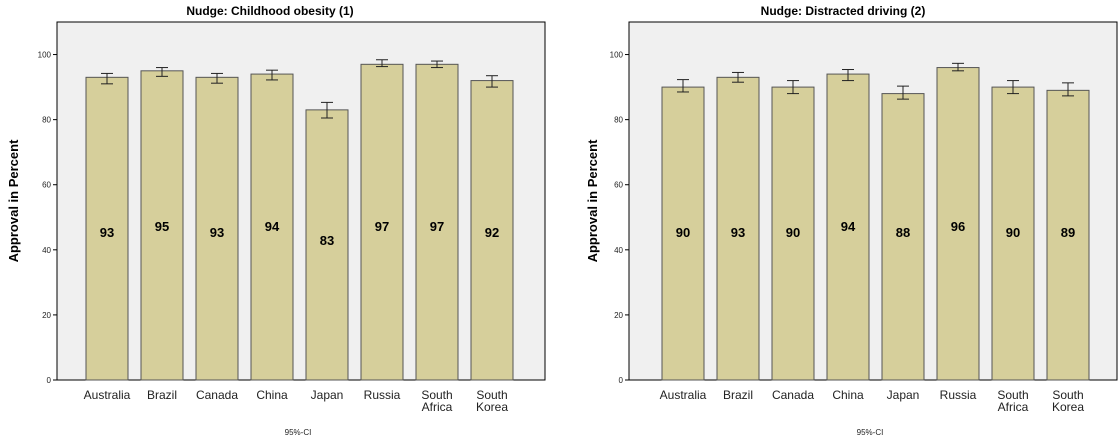  I want to click on data-label: 89, so click(1068, 232).